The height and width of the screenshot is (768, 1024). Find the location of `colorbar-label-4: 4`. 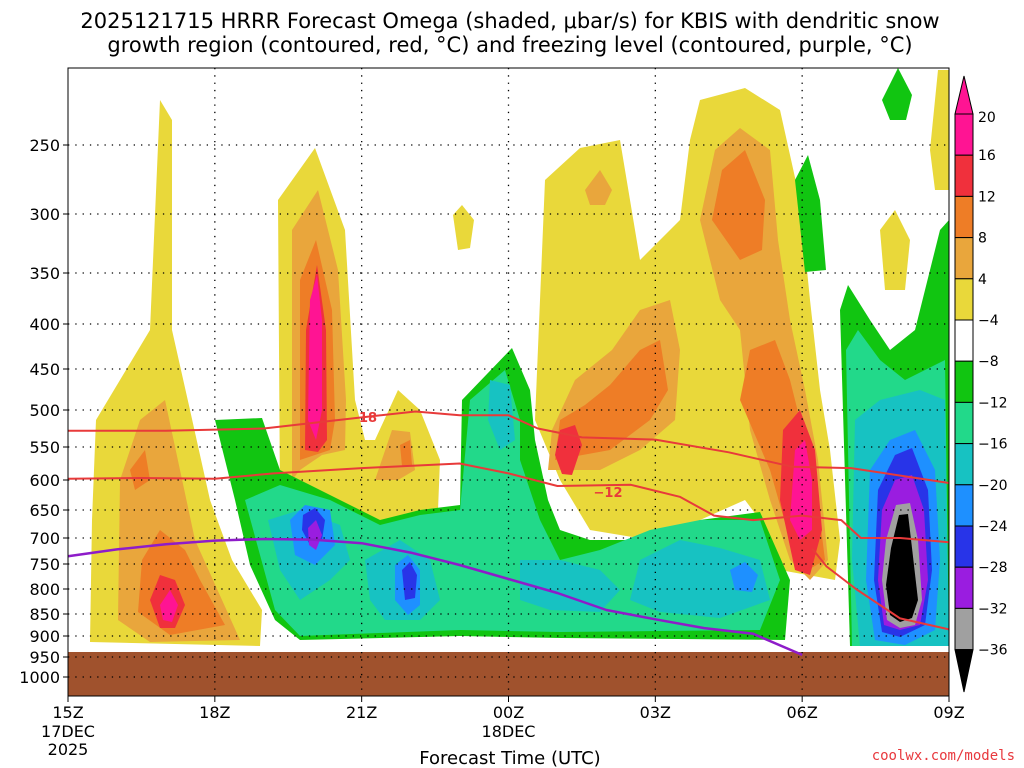

colorbar-label-4: 4 is located at coordinates (982, 280).